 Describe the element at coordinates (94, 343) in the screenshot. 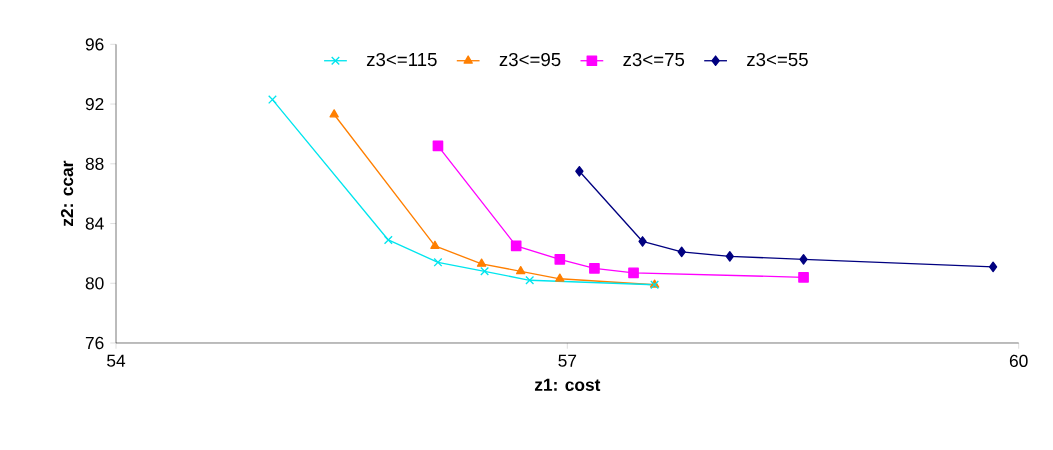

I see `y-tick-label: 76` at that location.